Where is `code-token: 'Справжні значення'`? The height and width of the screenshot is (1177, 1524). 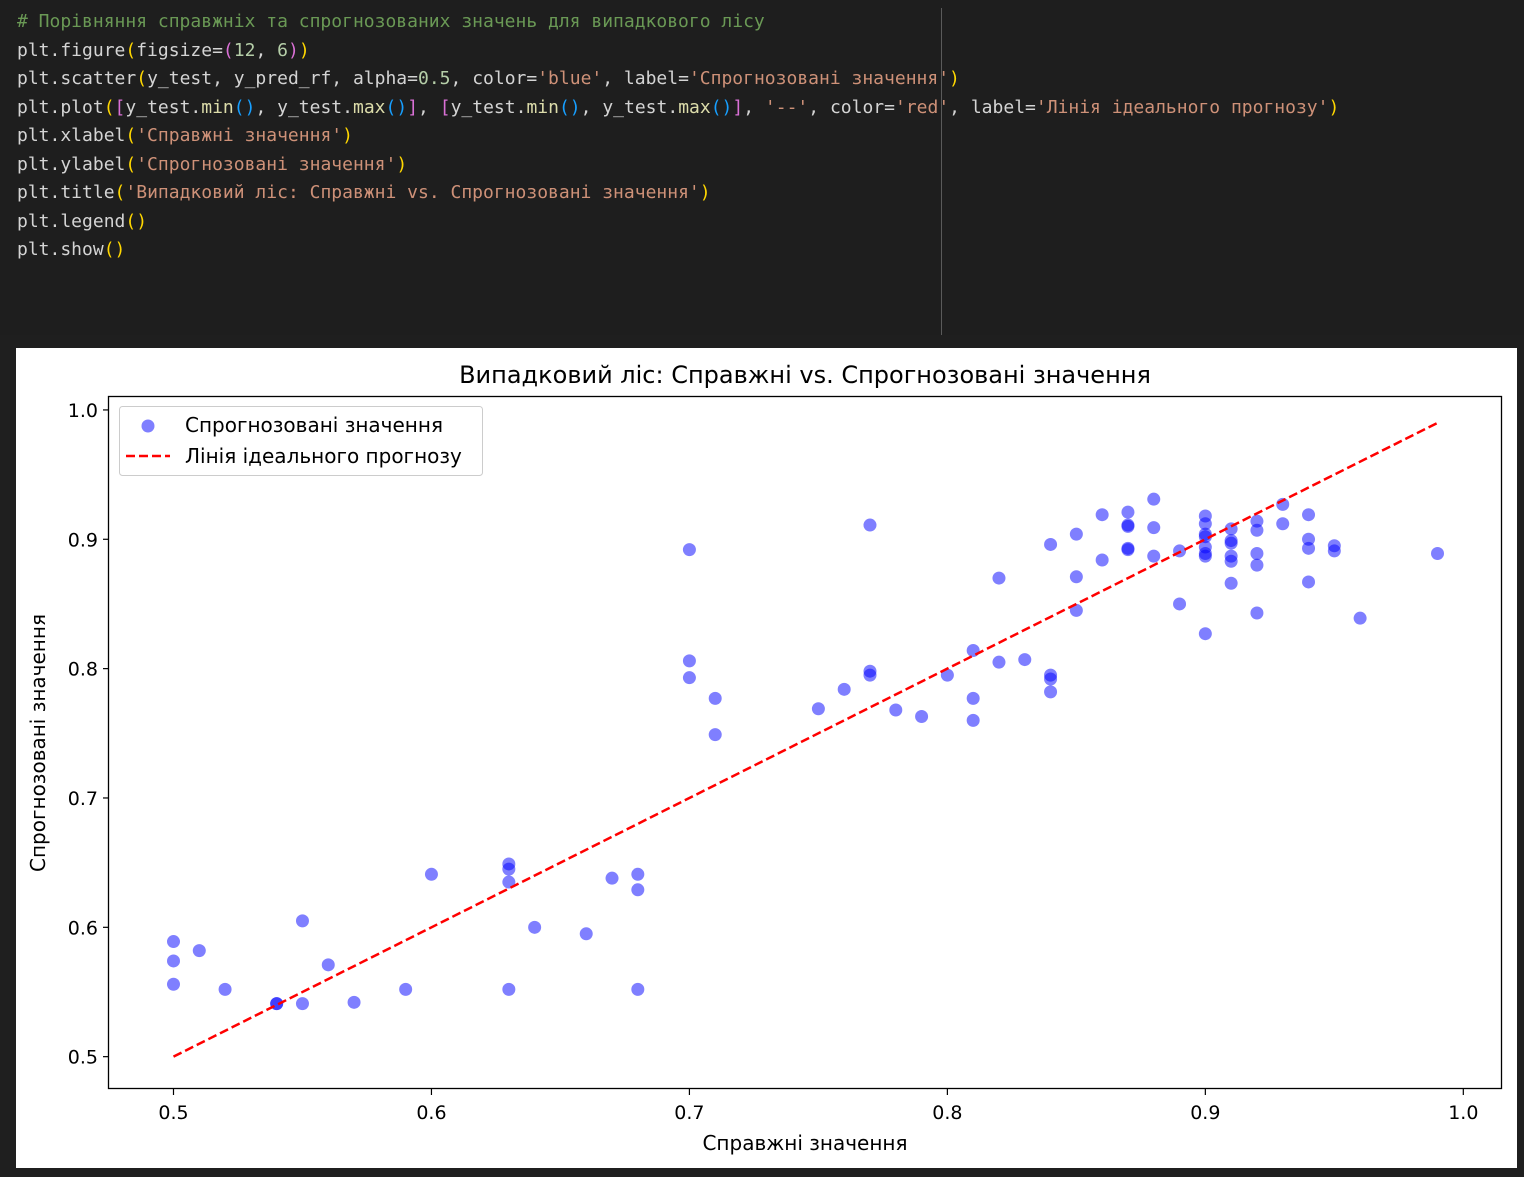 code-token: 'Справжні значення' is located at coordinates (239, 135).